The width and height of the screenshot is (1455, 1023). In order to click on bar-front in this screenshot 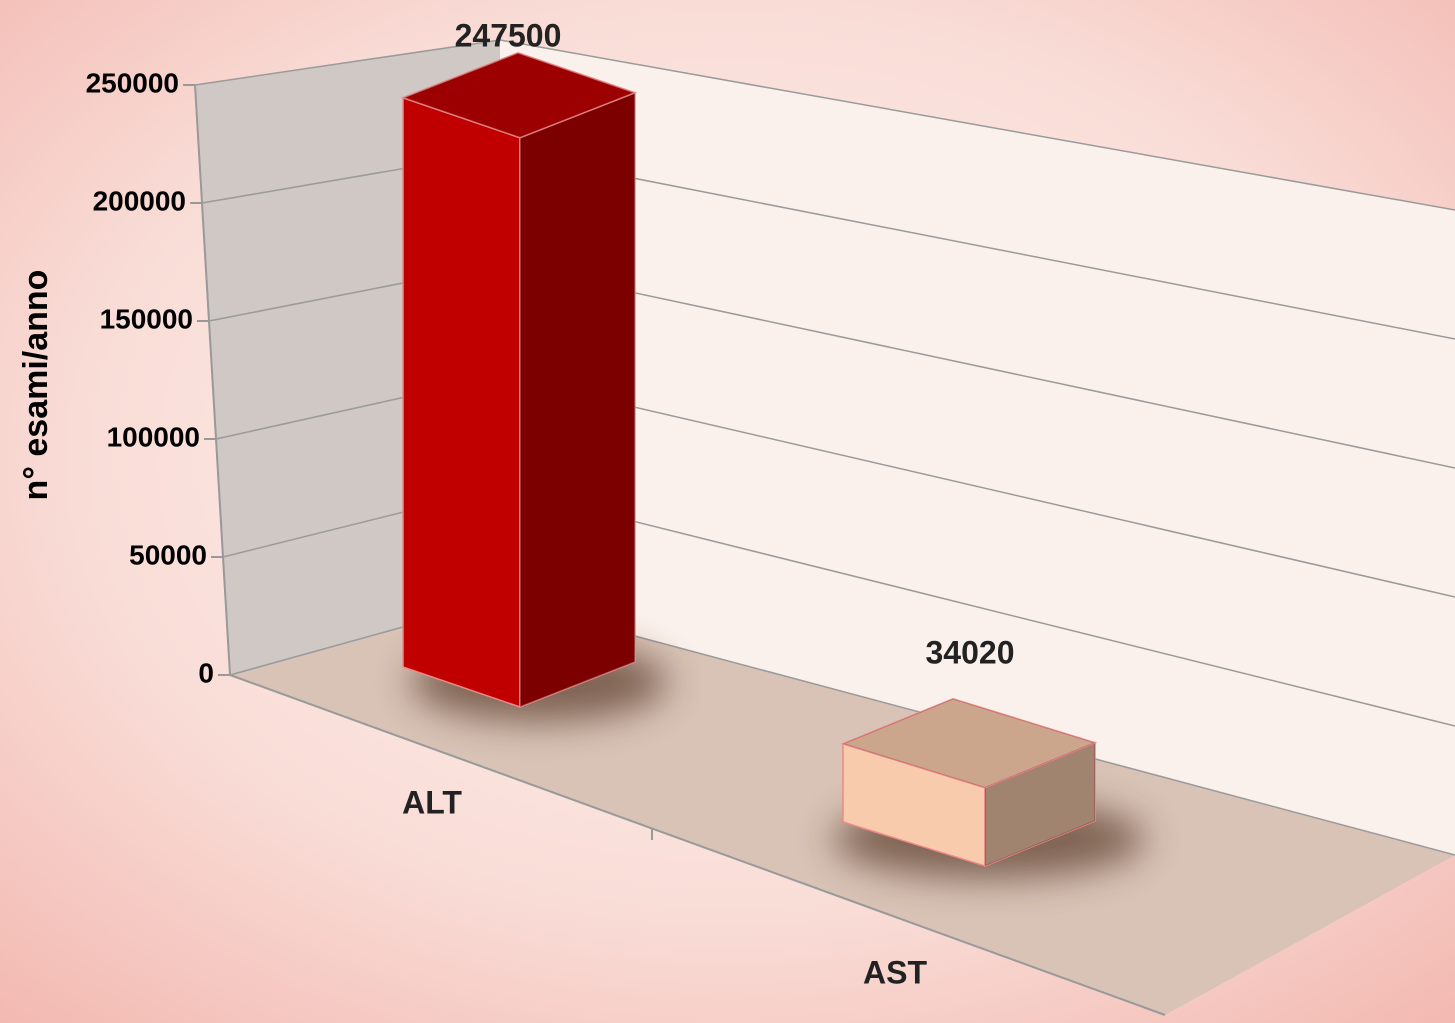, I will do `click(461, 402)`.